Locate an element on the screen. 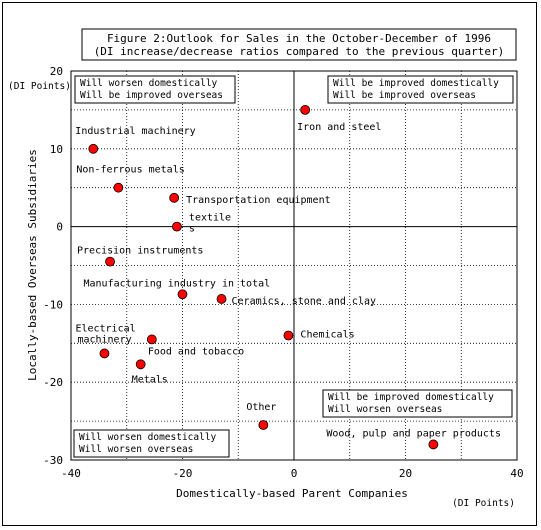 Image resolution: width=541 pixels, height=530 pixels. y-axis-title: Locally-based Overseas Subsidiaries is located at coordinates (32, 265).